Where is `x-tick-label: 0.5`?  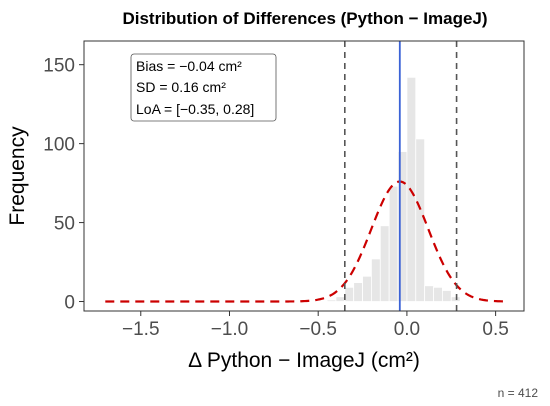
x-tick-label: 0.5 is located at coordinates (495, 329).